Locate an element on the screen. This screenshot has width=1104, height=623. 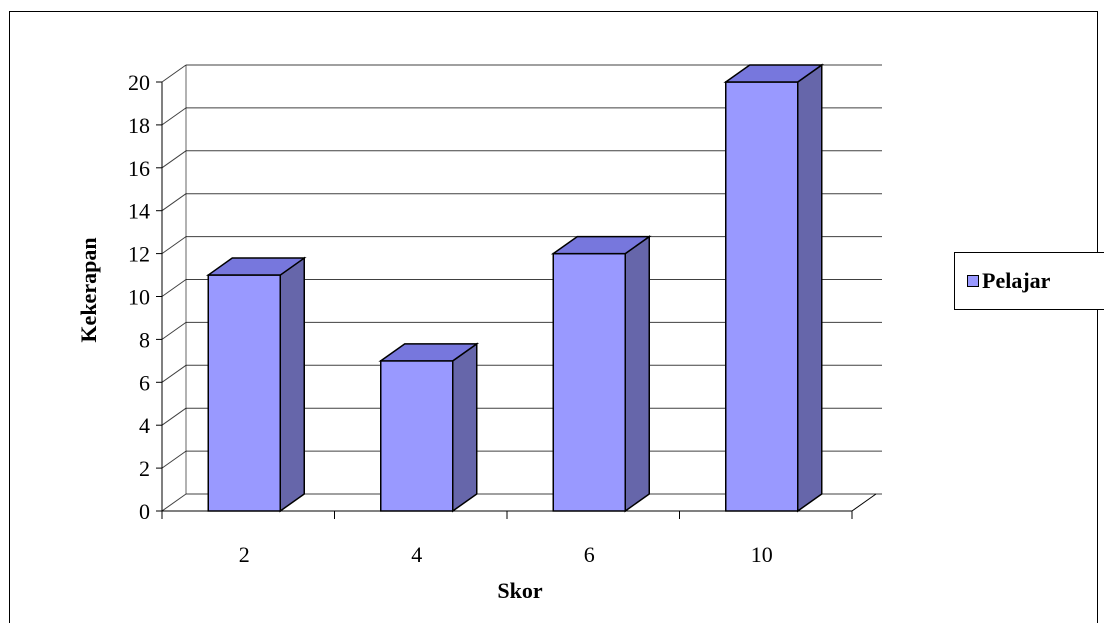
y-tick-label: 12 is located at coordinates (139, 254).